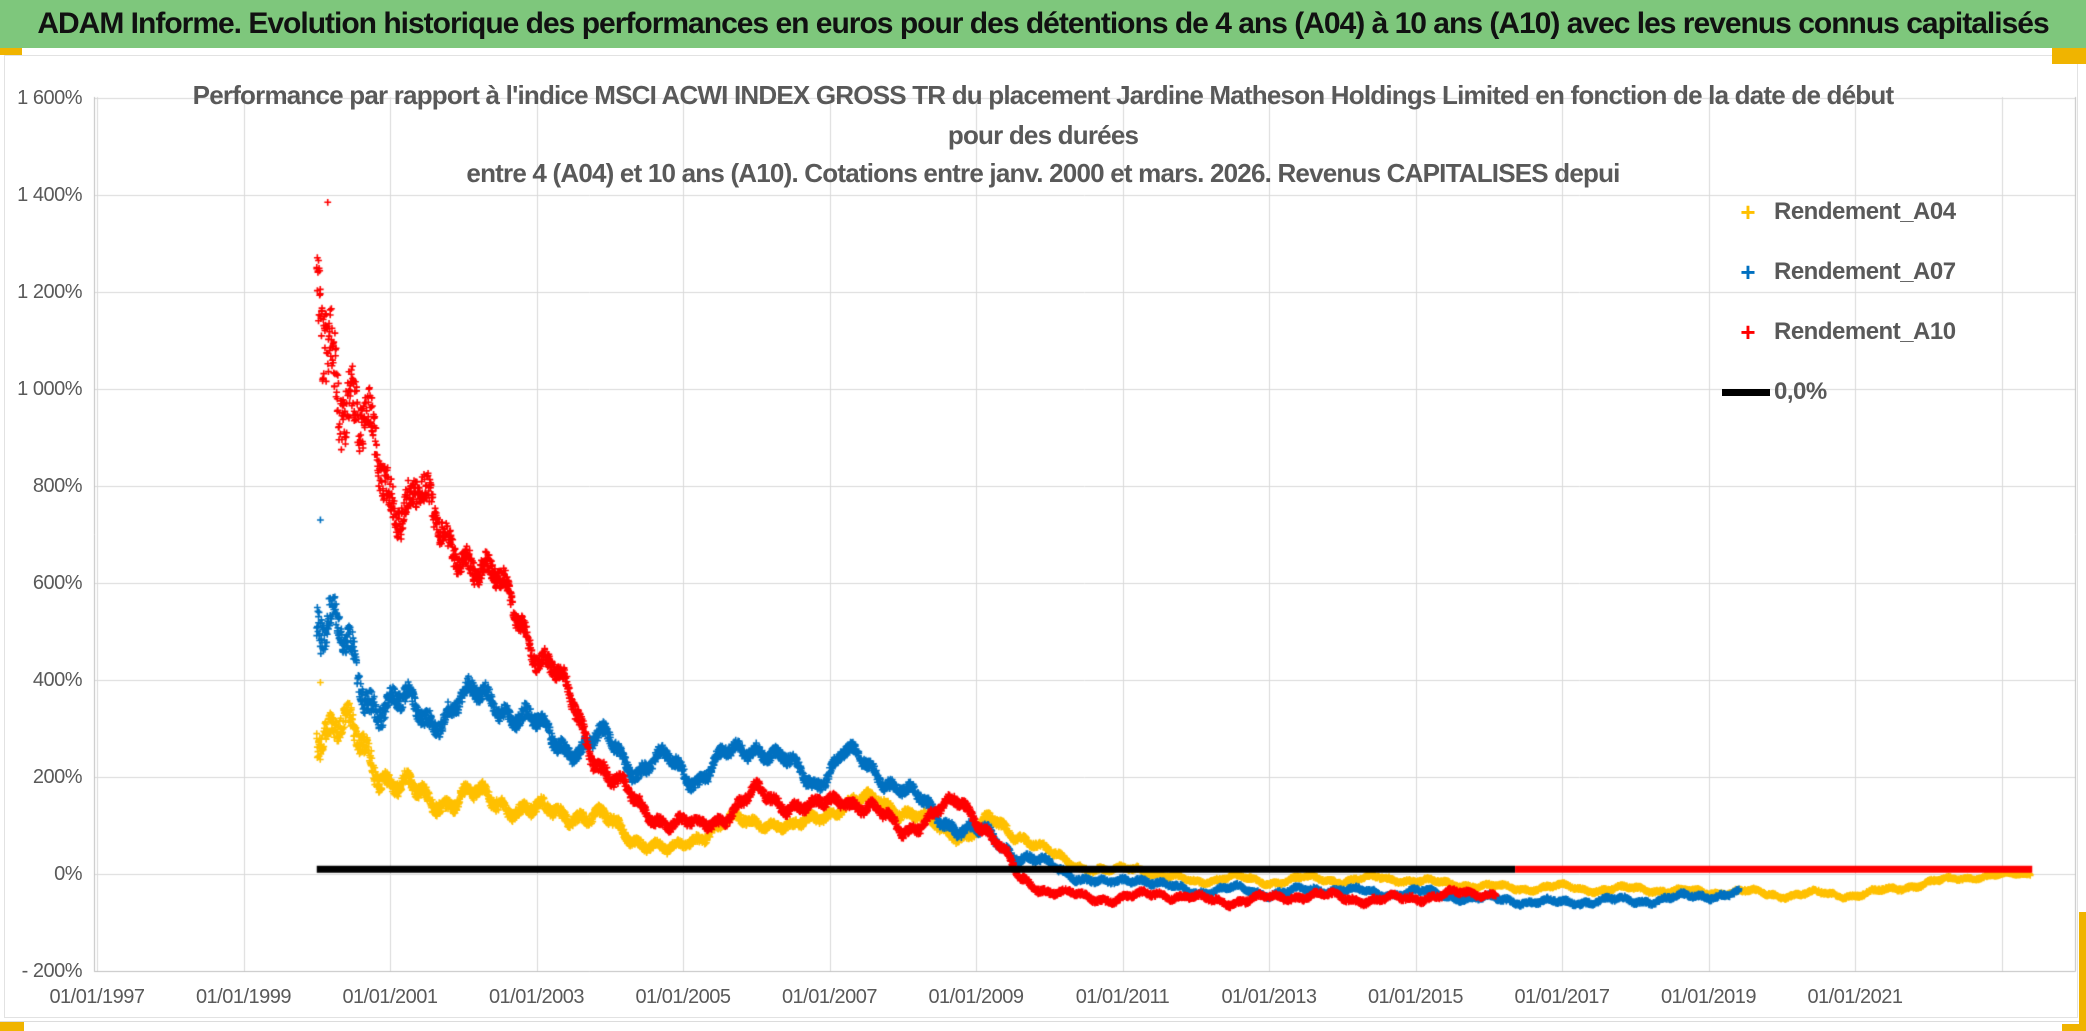 The image size is (2086, 1031). What do you see at coordinates (68, 874) in the screenshot?
I see `y-axis-tick: 0%` at bounding box center [68, 874].